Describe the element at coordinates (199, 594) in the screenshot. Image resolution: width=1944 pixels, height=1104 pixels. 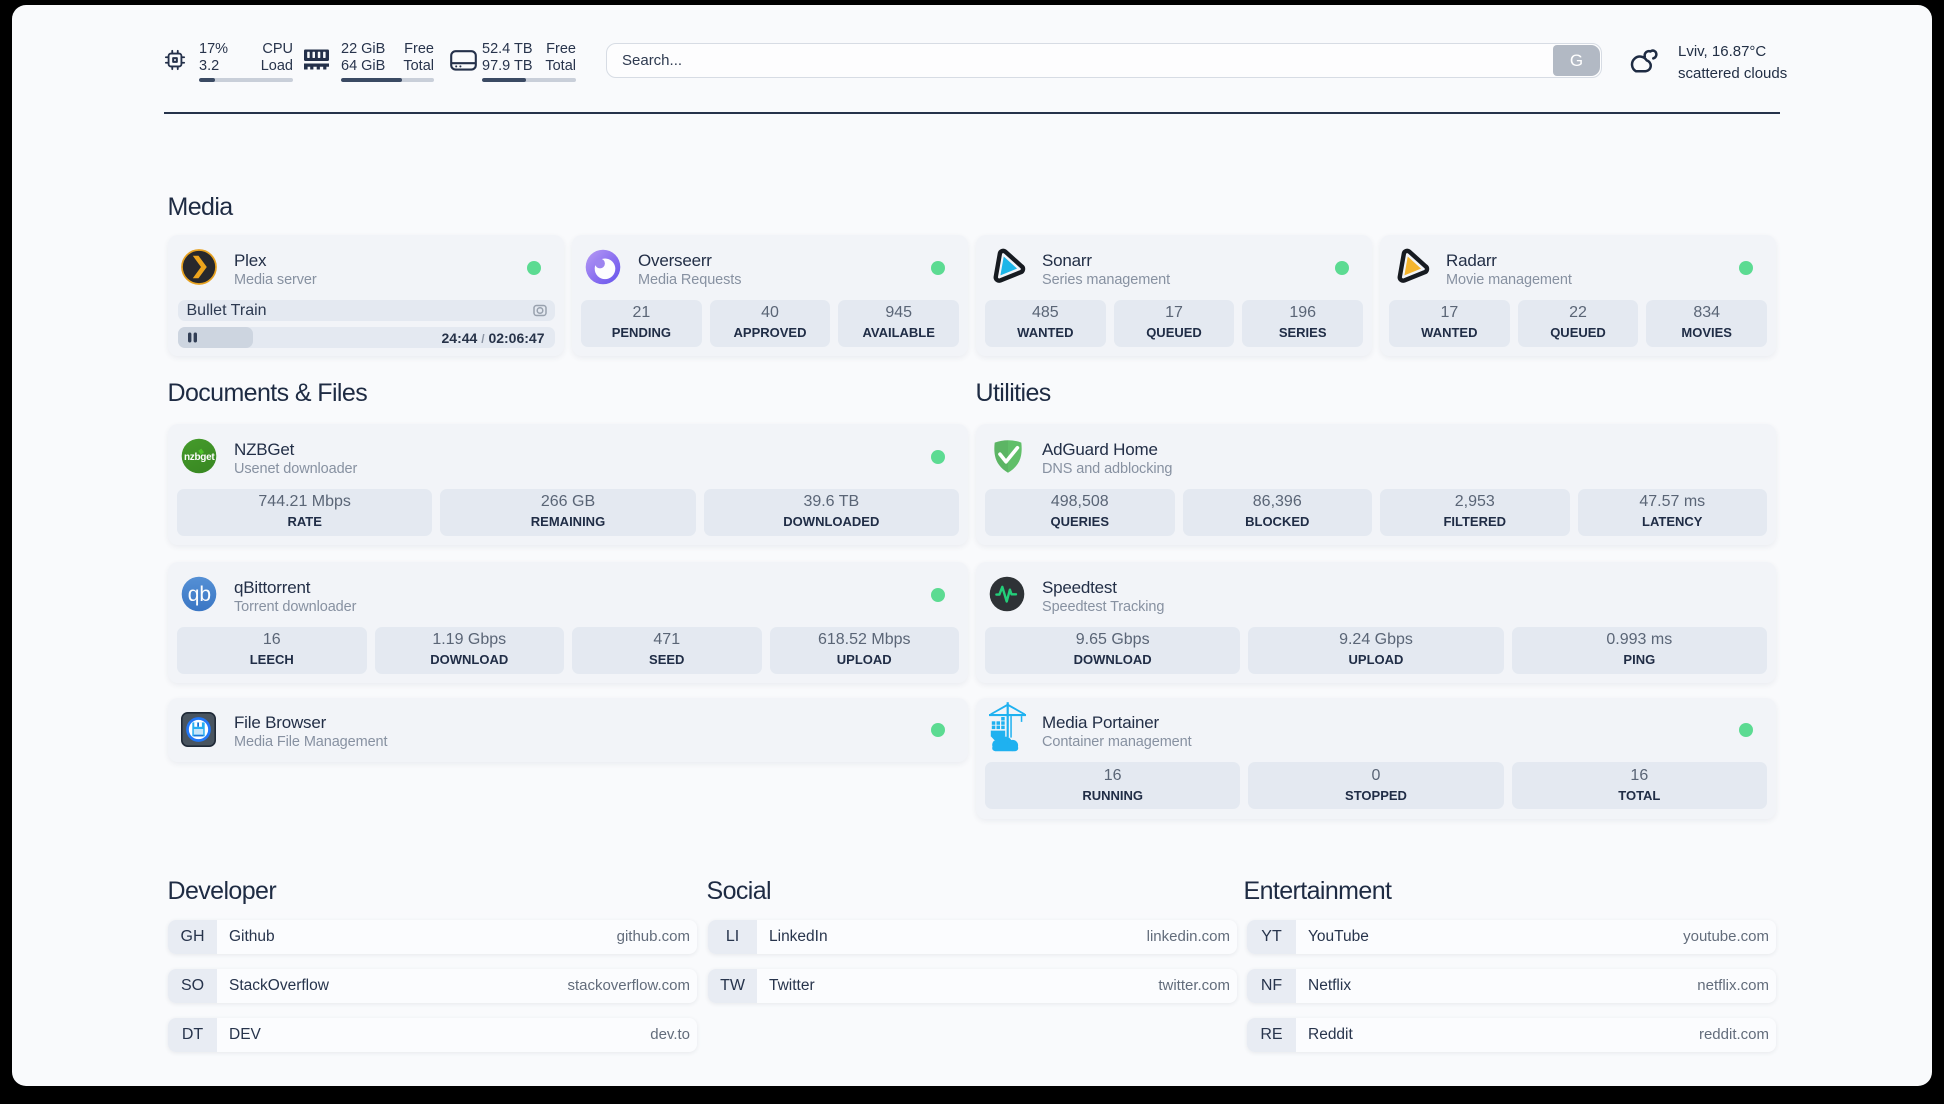
I see `svg-text: qb` at that location.